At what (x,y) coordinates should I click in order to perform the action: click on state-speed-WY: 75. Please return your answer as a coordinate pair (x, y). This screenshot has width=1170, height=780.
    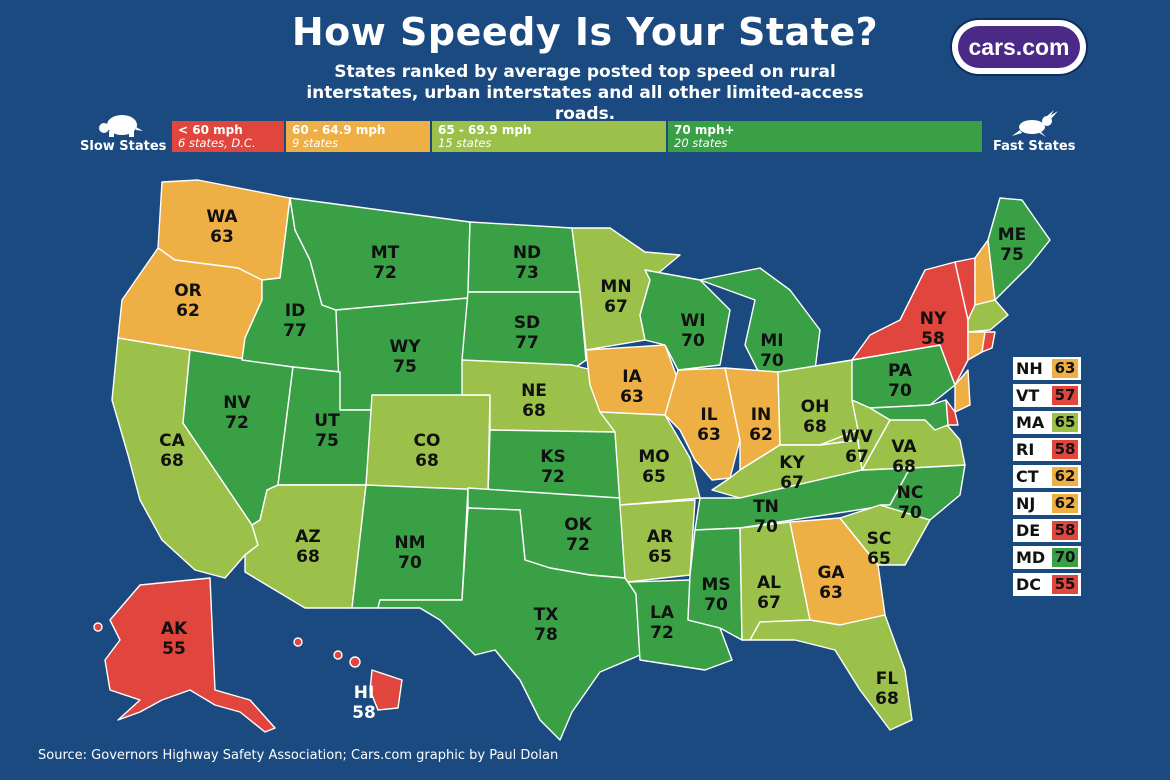
    Looking at the image, I should click on (405, 367).